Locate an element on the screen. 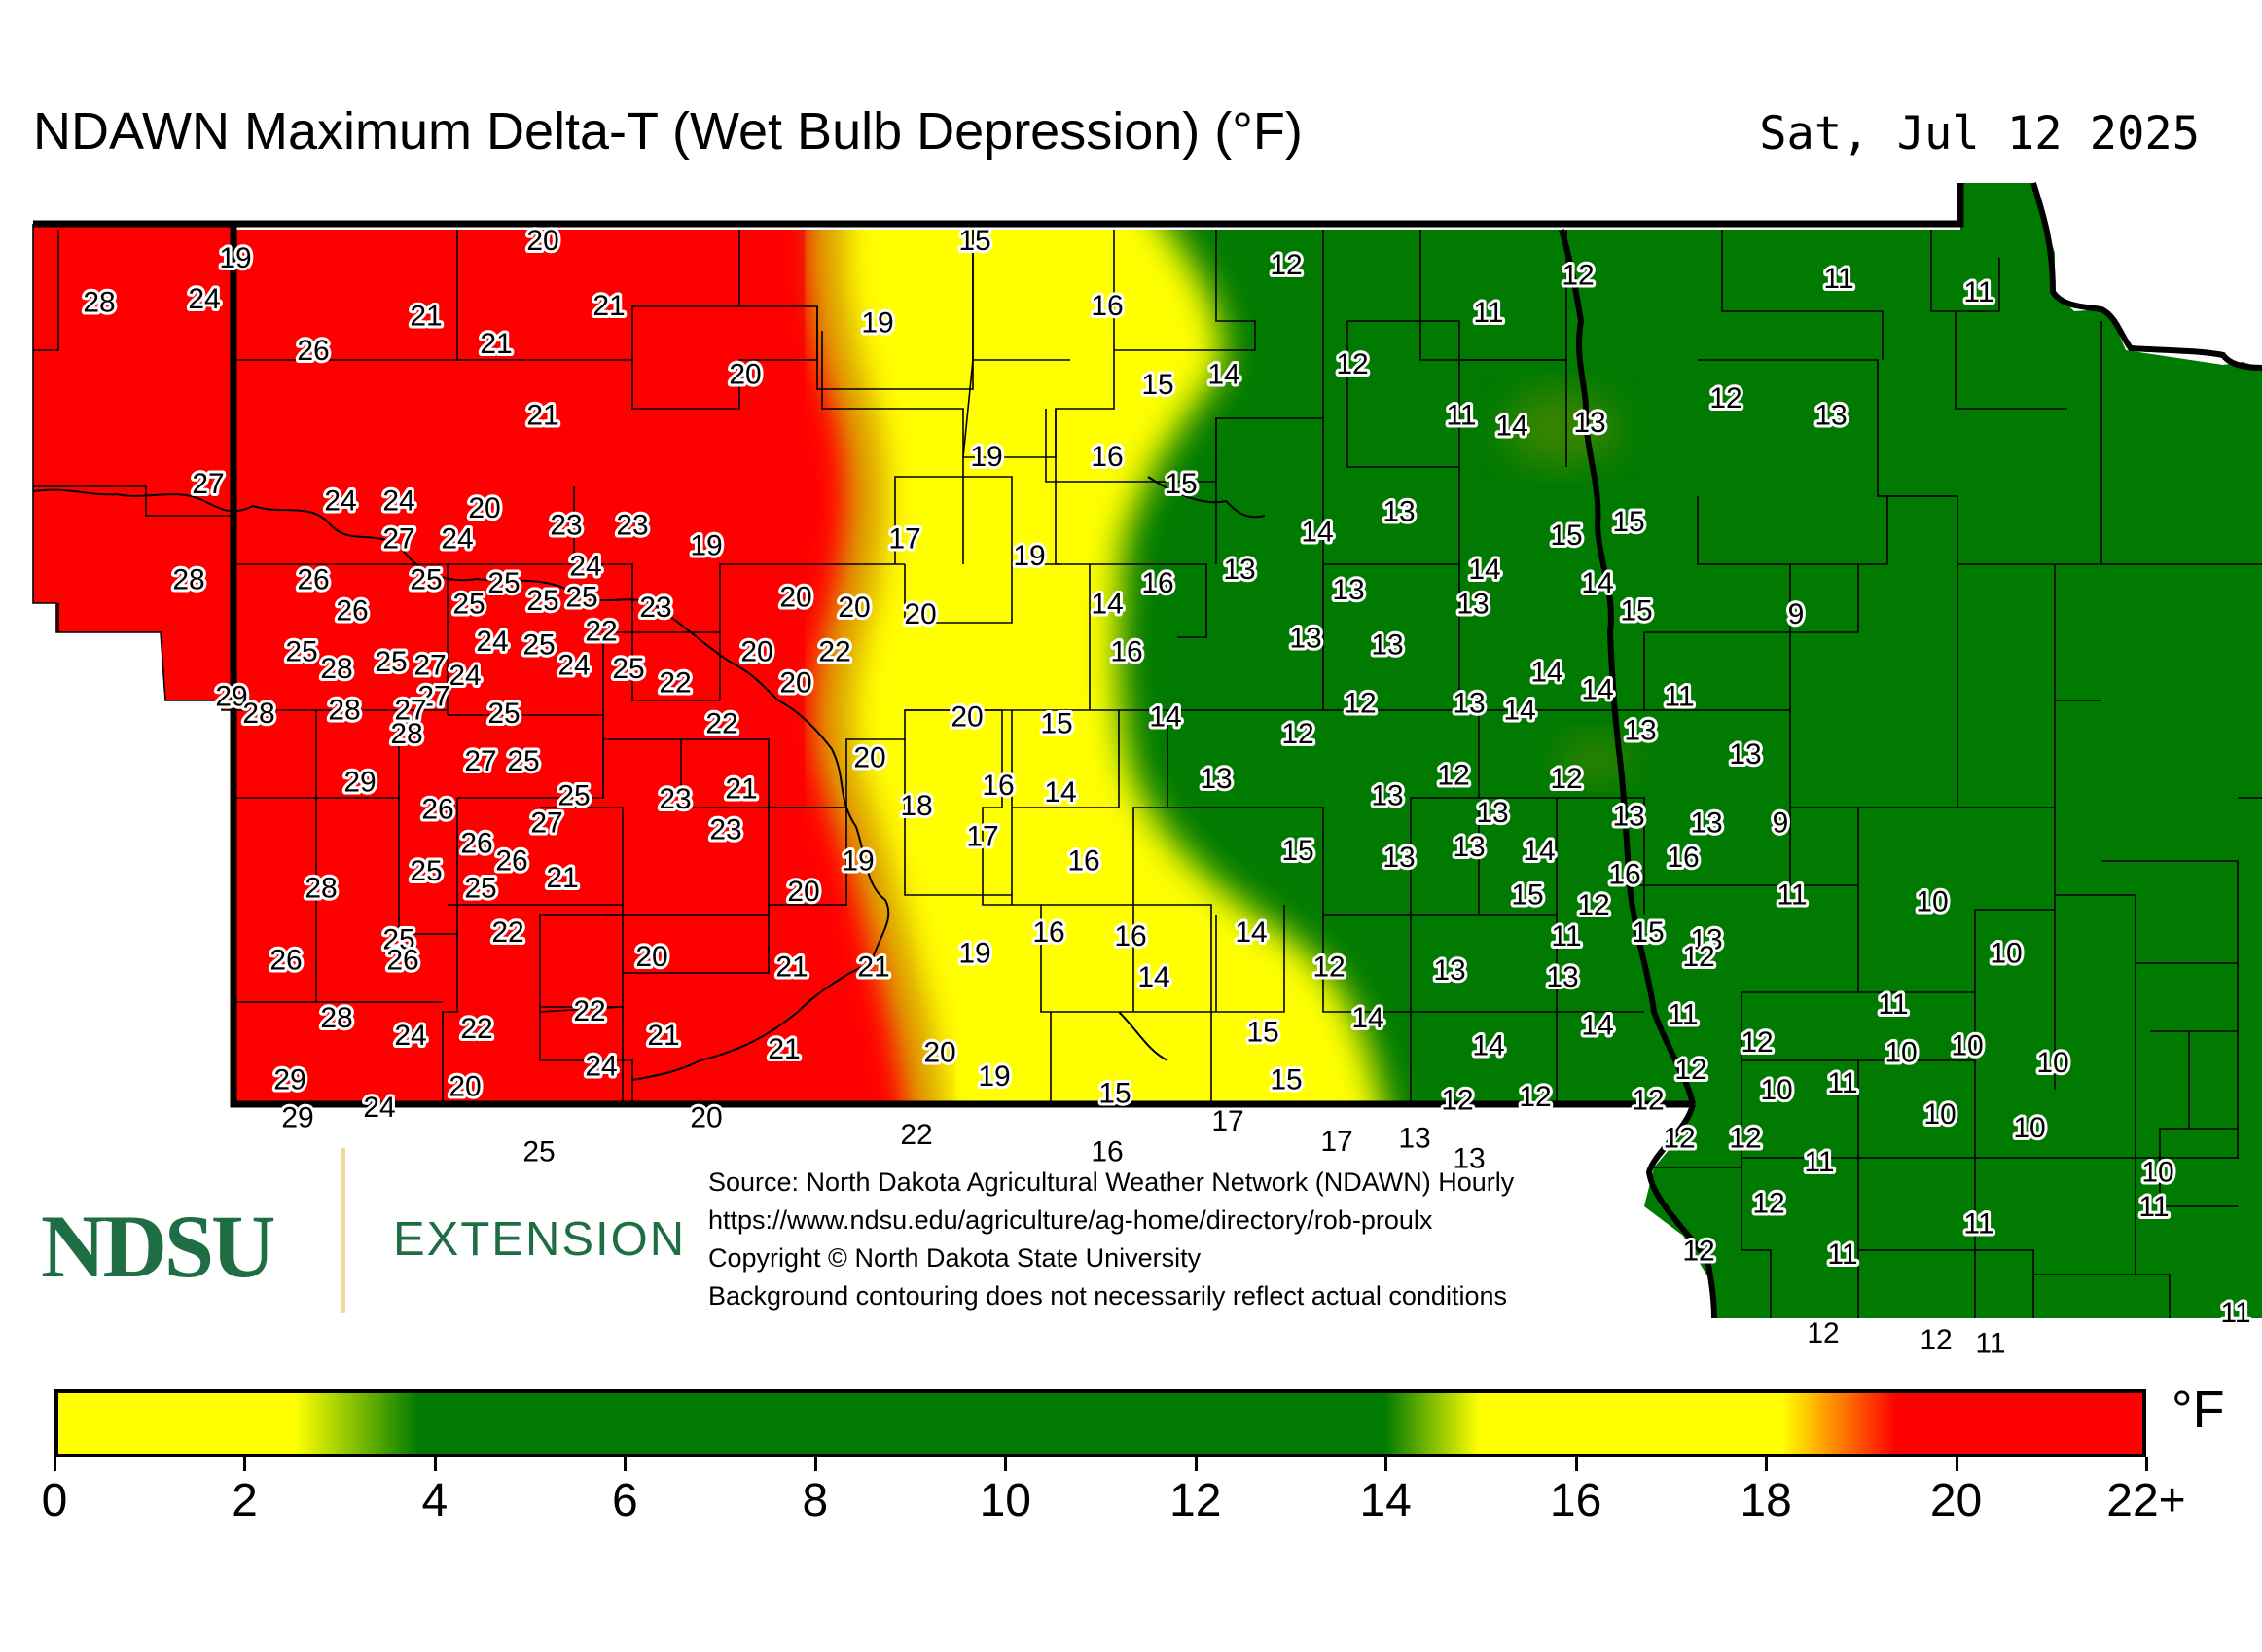  colorbar-tick-label: 6 is located at coordinates (625, 1500).